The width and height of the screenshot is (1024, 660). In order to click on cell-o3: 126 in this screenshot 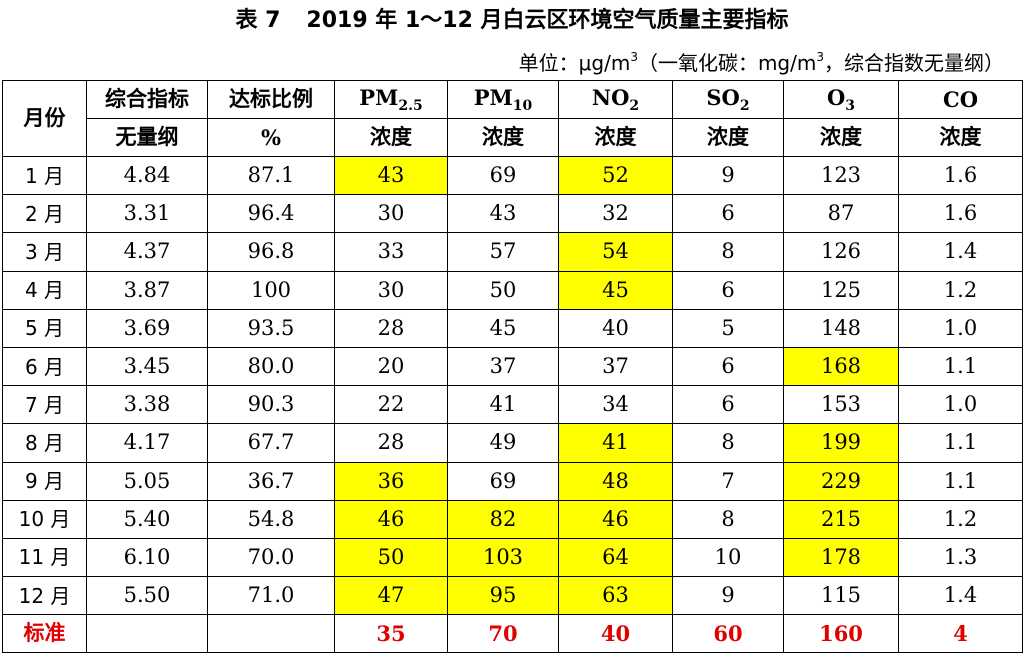, I will do `click(841, 252)`.